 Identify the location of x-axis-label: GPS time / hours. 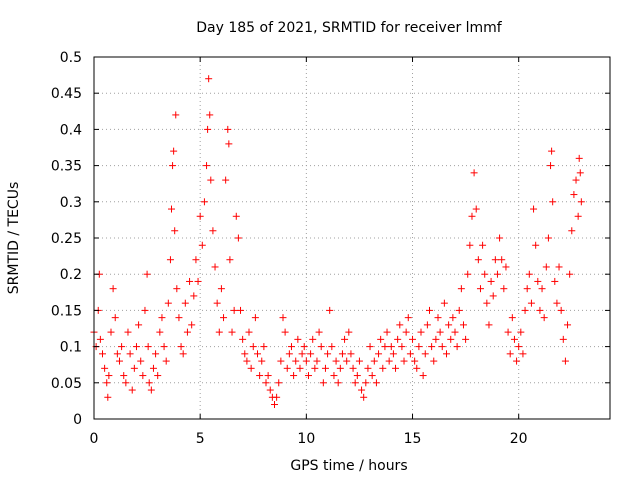
(348, 466).